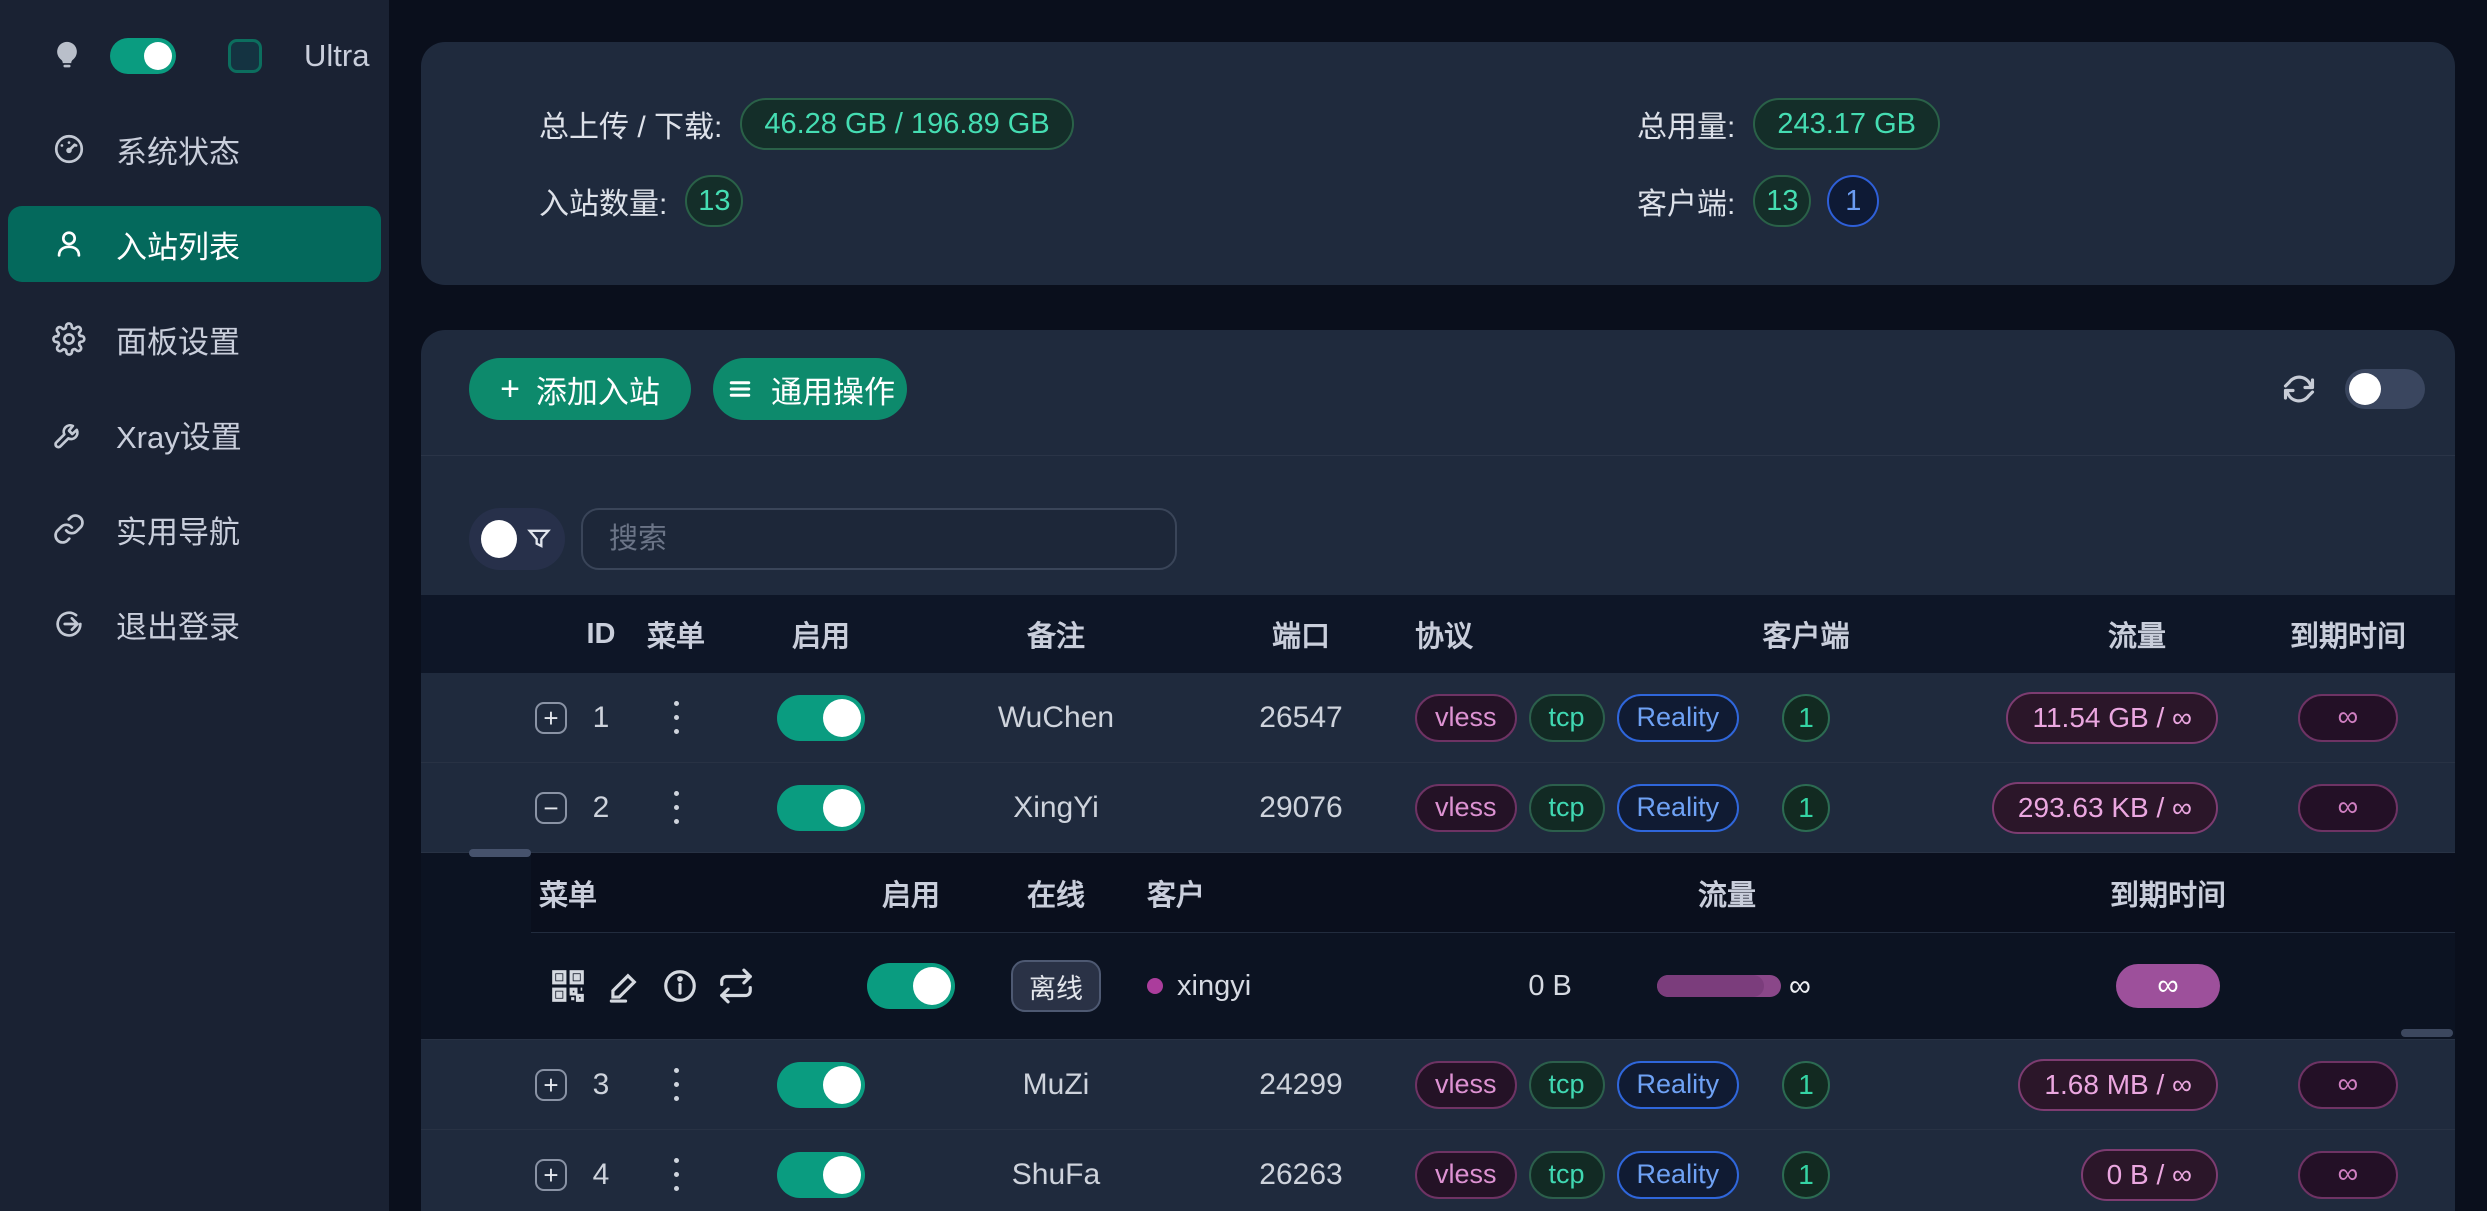 The image size is (2487, 1211). Describe the element at coordinates (1055, 637) in the screenshot. I see `column-header: 备注` at that location.